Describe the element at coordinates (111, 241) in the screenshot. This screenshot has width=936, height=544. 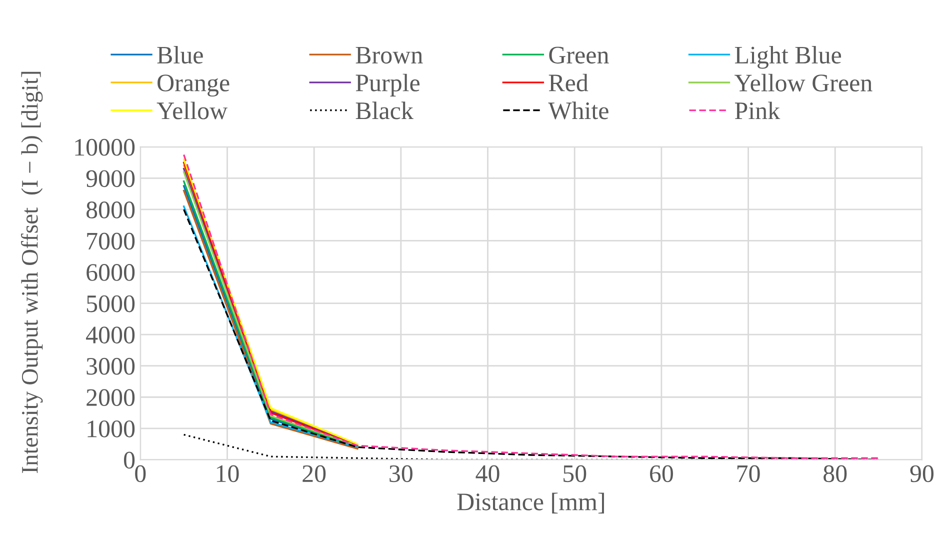
I see `y-tick-label: 7000` at that location.